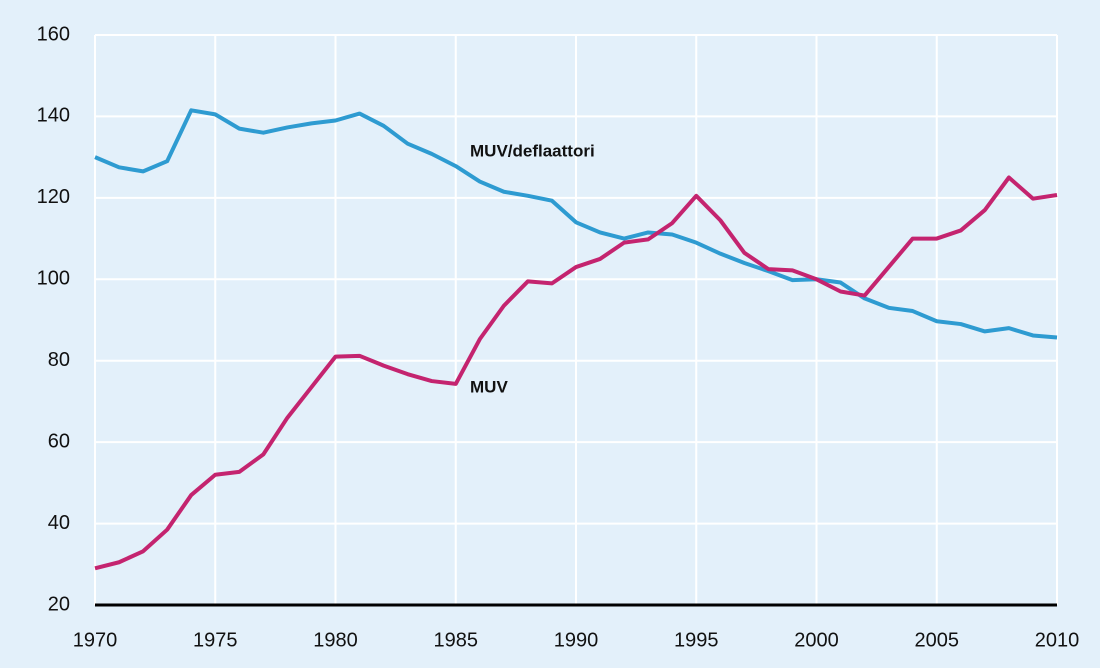 This screenshot has width=1100, height=668. What do you see at coordinates (532, 150) in the screenshot?
I see `series-label: MUV/deflaattori` at bounding box center [532, 150].